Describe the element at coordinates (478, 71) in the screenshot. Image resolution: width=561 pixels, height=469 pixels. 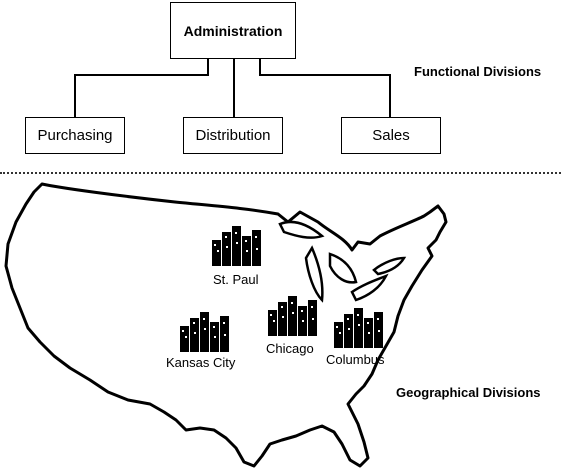
I see `functional-divisions-heading: Functional Divisions` at that location.